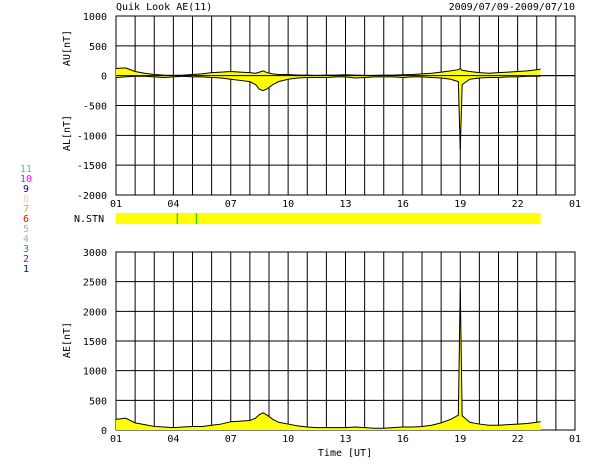  I want to click on station-legend-item: 4, so click(26, 239).